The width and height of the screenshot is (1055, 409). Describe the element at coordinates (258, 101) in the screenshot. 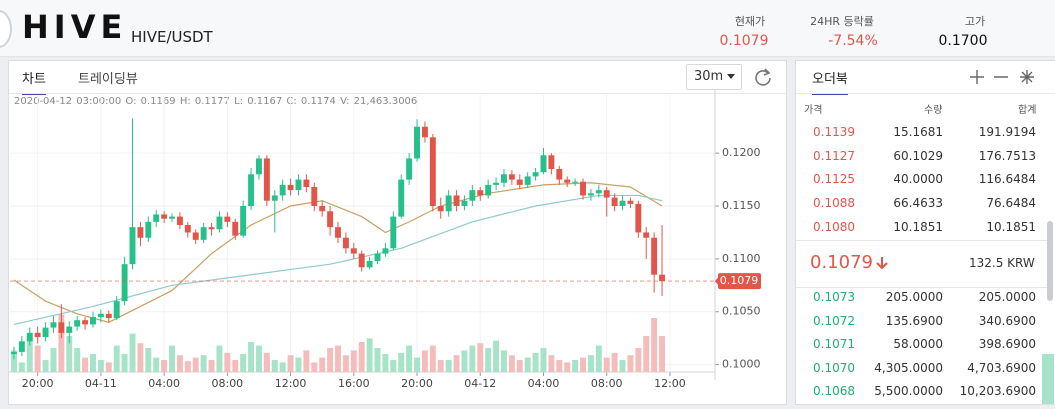

I see `ohlc-item: L: 0.1167` at that location.